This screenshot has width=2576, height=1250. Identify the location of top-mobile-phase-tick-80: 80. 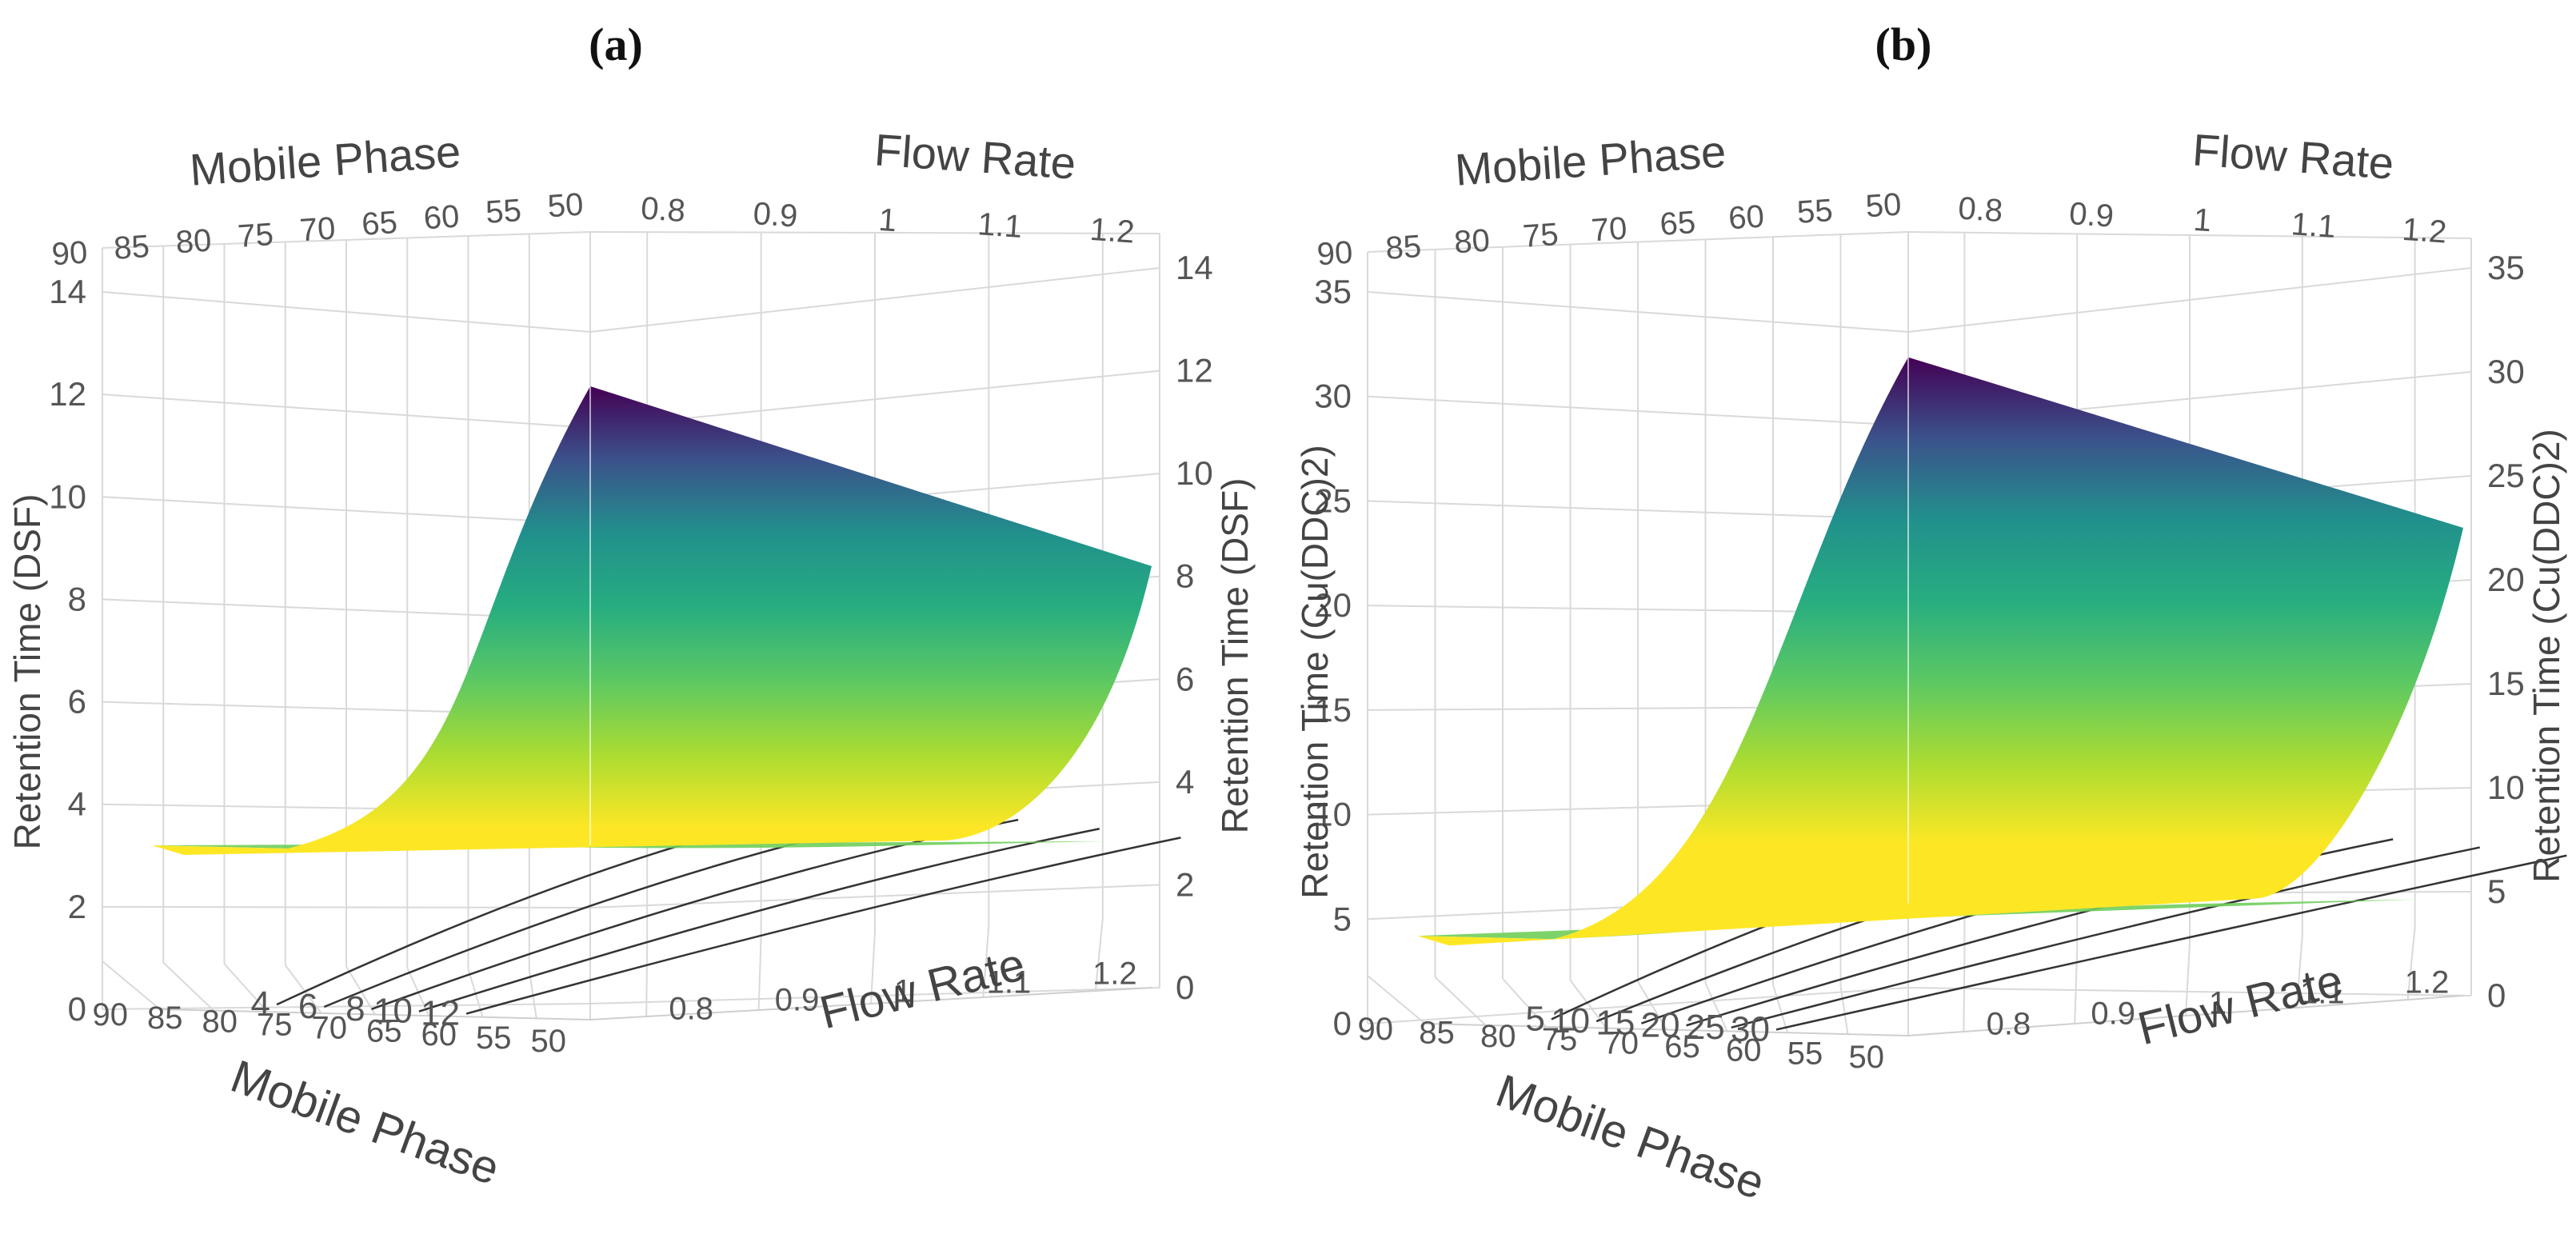
(193, 242).